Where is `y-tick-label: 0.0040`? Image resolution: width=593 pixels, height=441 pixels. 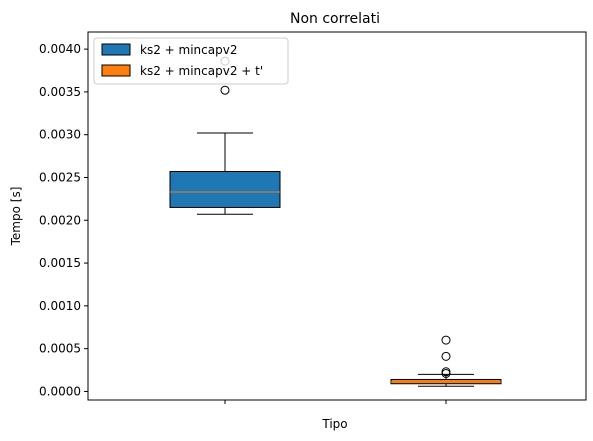 y-tick-label: 0.0040 is located at coordinates (60, 49).